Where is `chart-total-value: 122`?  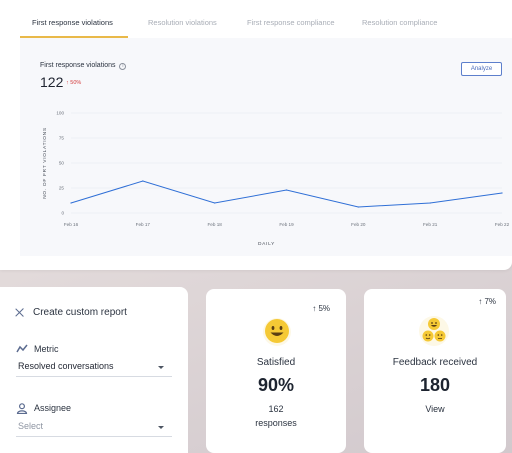 chart-total-value: 122 is located at coordinates (52, 82).